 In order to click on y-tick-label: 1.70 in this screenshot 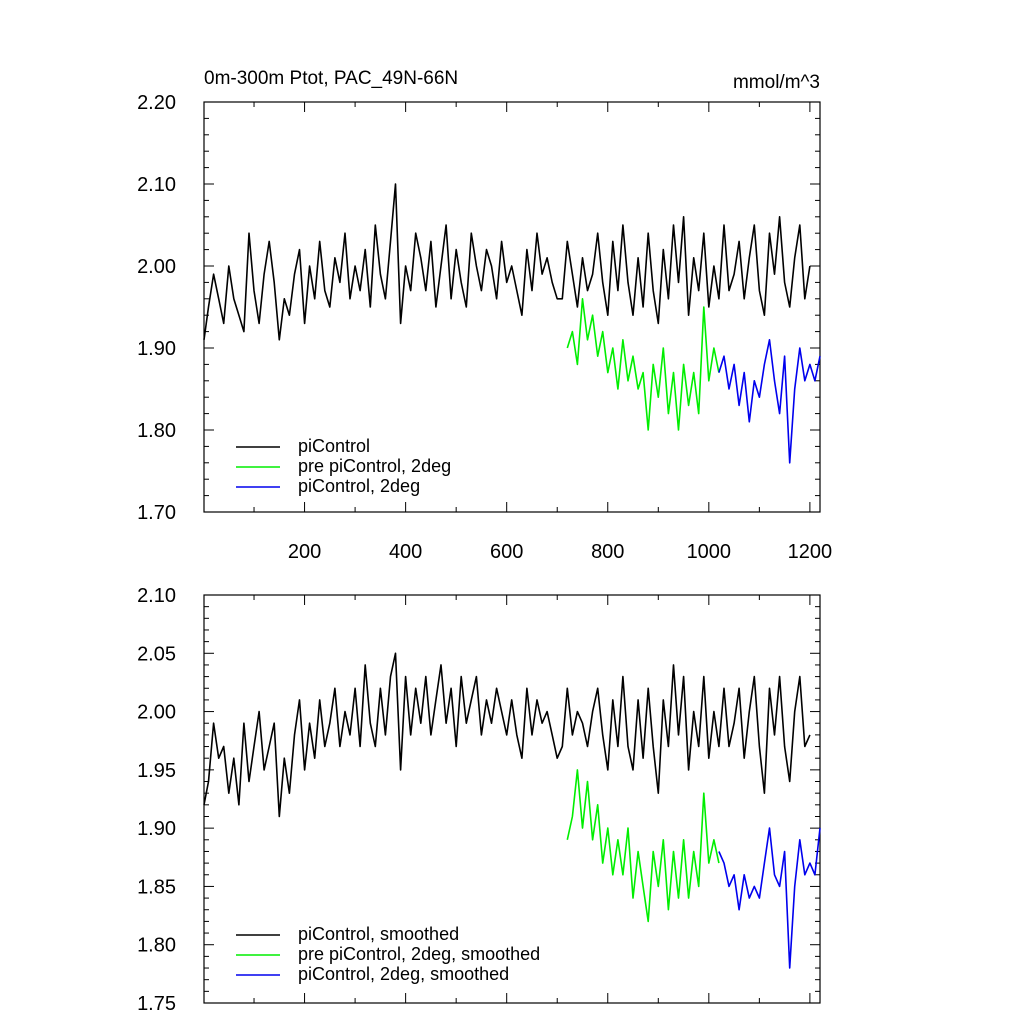, I will do `click(156, 513)`.